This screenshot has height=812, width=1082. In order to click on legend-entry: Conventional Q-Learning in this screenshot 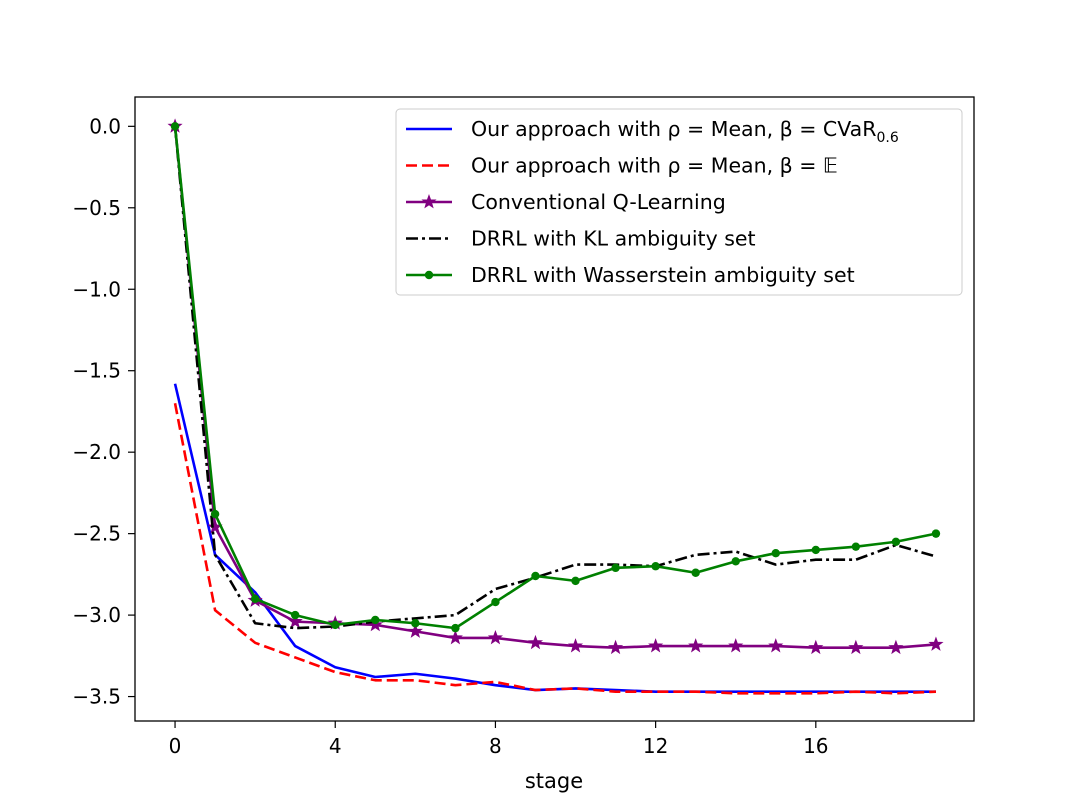, I will do `click(566, 202)`.